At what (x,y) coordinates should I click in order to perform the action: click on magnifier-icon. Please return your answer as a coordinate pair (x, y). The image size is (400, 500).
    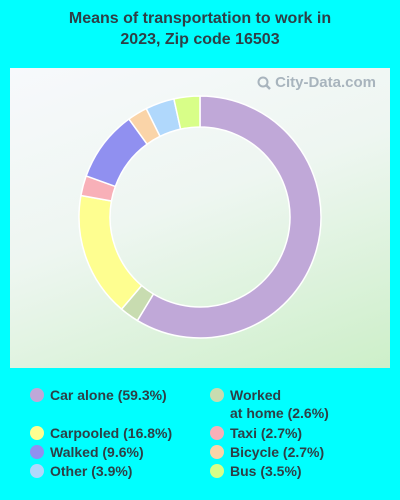
    Looking at the image, I should click on (264, 83).